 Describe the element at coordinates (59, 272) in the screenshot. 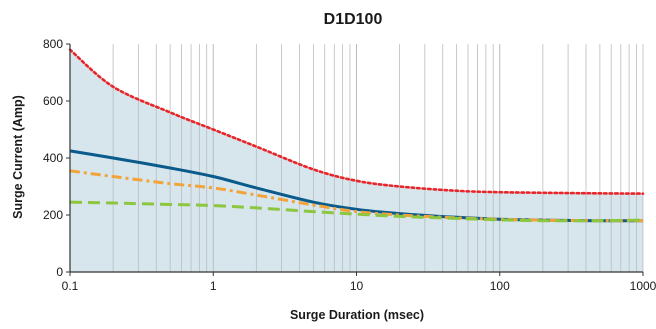

I see `y-tick-label: 0` at that location.